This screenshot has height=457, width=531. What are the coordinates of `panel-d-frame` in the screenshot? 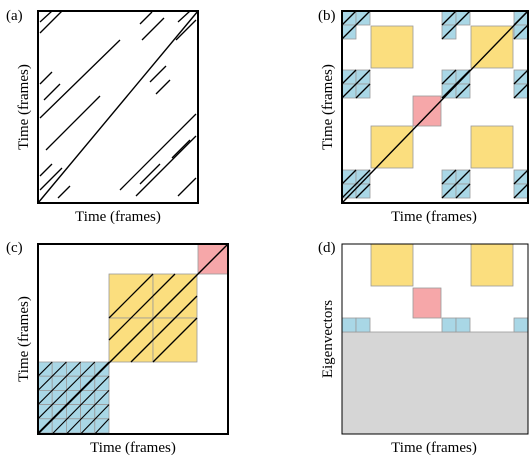 It's located at (435, 339).